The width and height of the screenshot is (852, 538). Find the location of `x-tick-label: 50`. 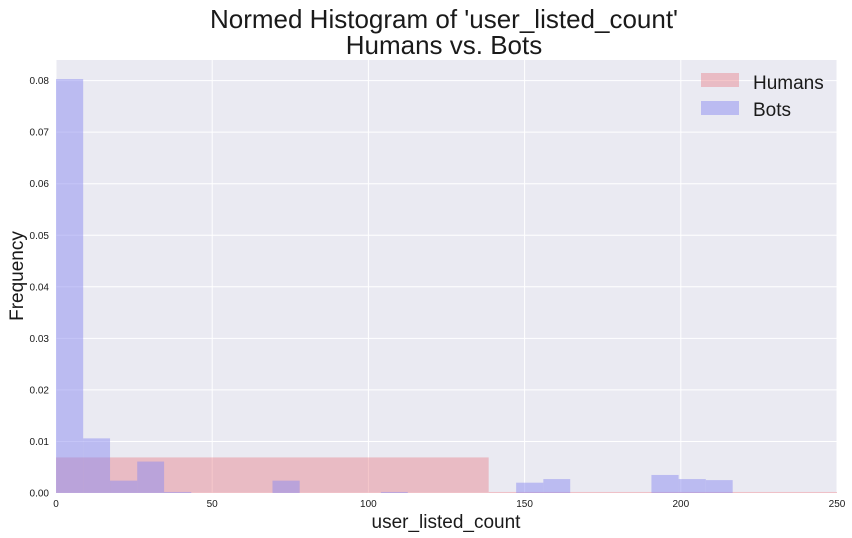

x-tick-label: 50 is located at coordinates (213, 504).